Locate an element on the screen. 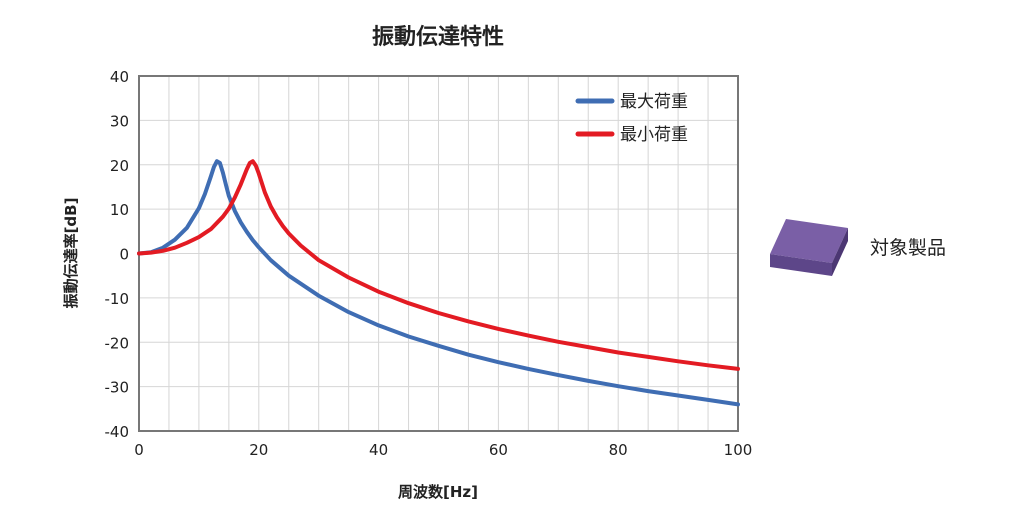 This screenshot has width=1024, height=512. y-tick-label: -20 is located at coordinates (117, 343).